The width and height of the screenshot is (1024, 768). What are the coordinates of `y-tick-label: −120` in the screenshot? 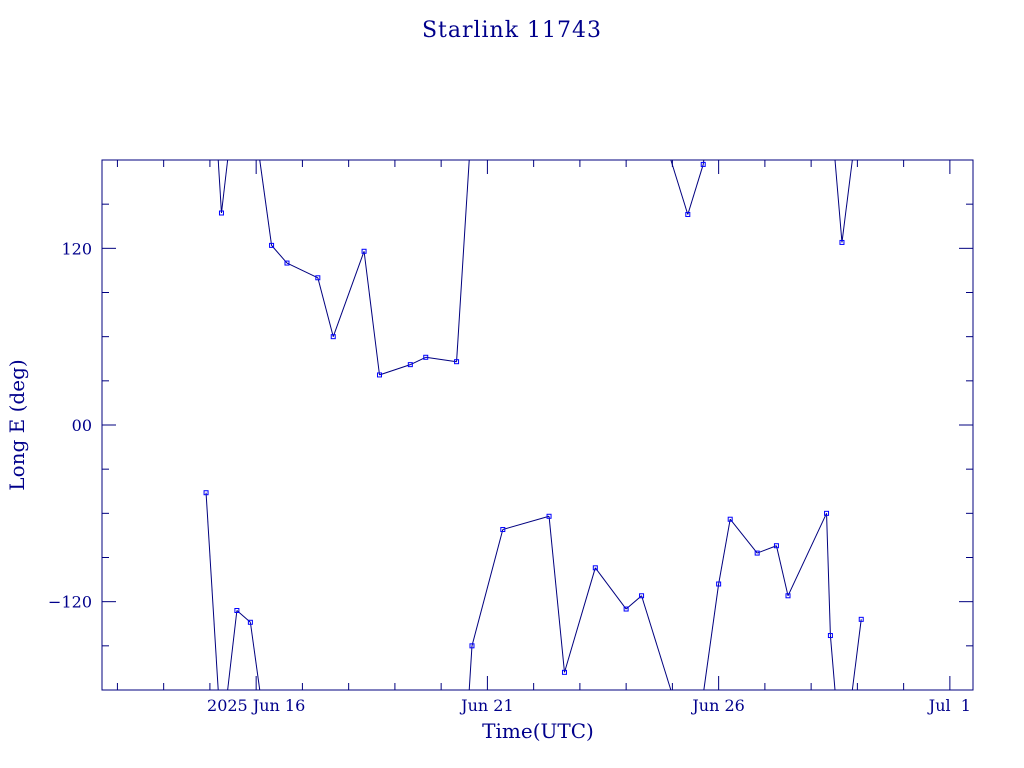 It's located at (70, 602).